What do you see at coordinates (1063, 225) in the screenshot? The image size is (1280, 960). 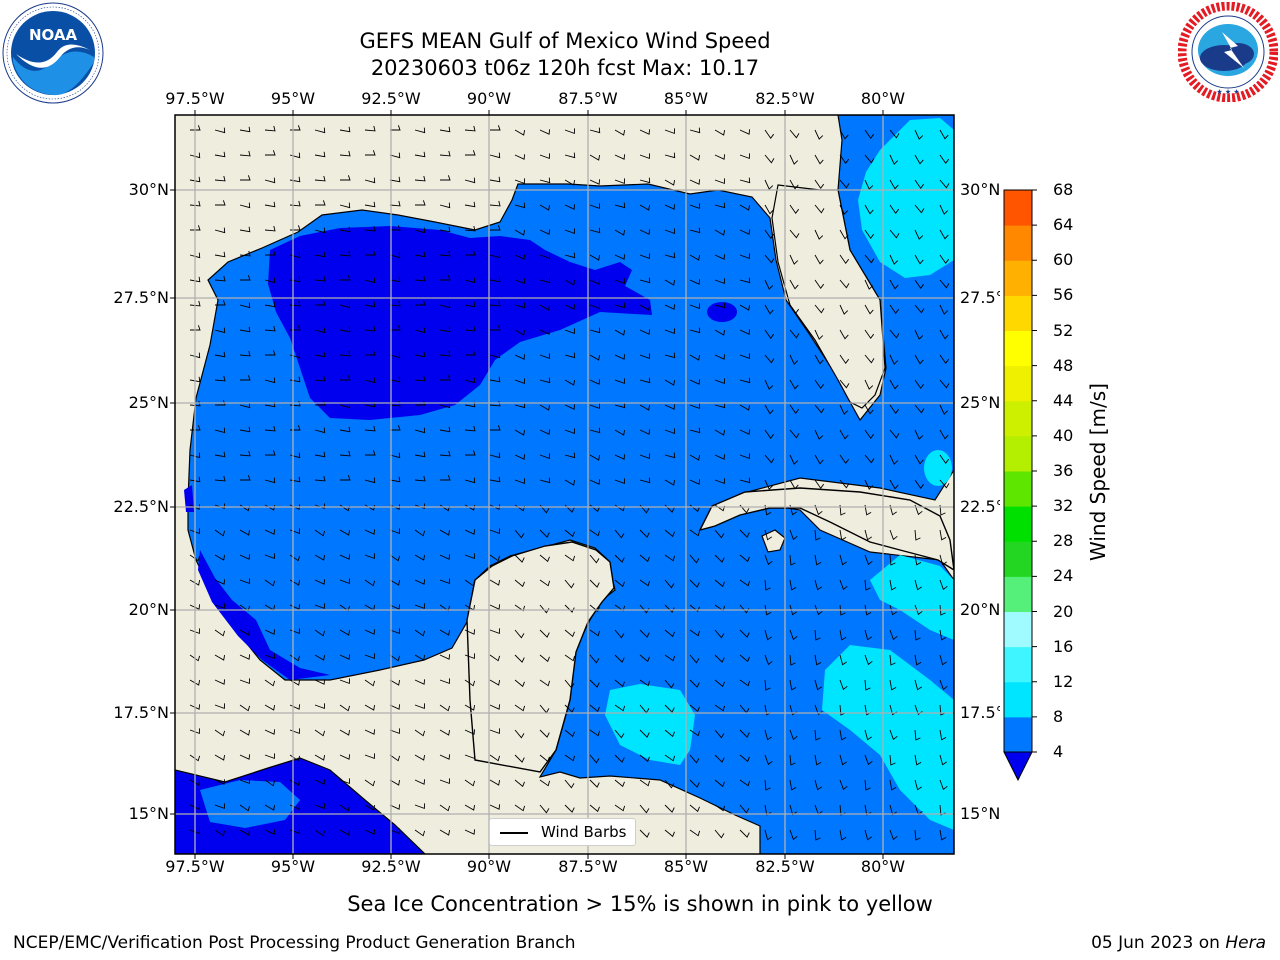 I see `colorbar-tick-label: 64` at bounding box center [1063, 225].